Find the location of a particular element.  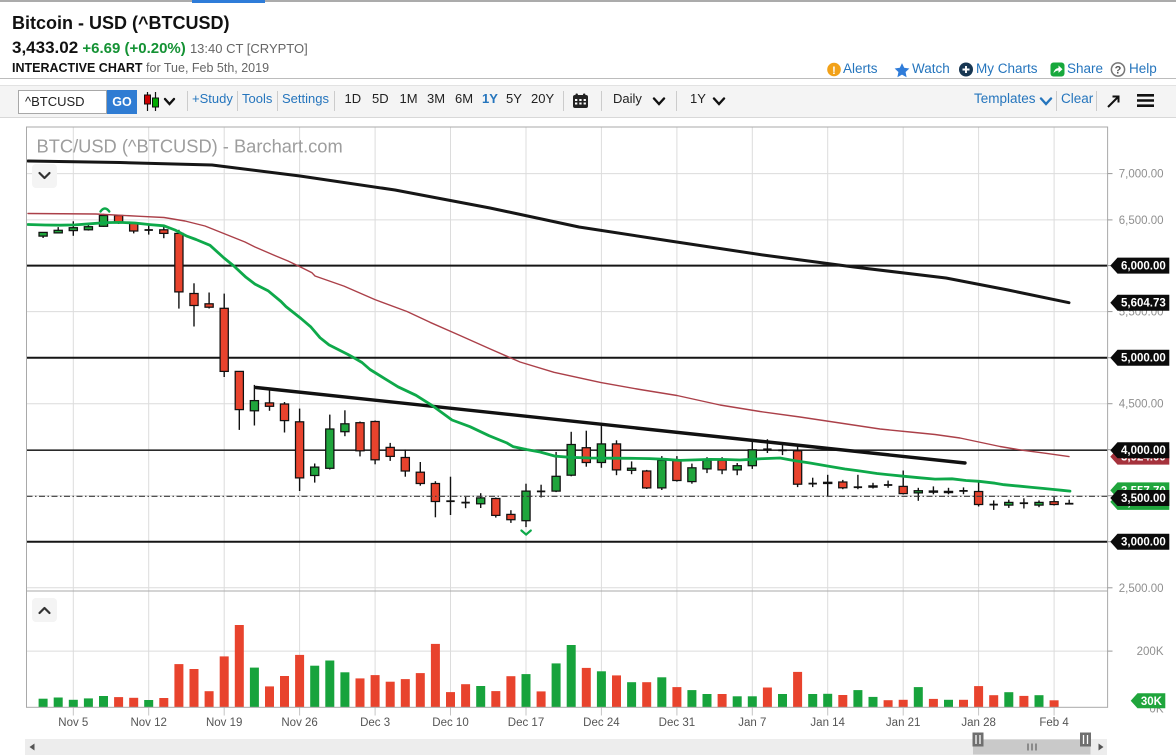

svg-text: Jan 7 is located at coordinates (752, 723).